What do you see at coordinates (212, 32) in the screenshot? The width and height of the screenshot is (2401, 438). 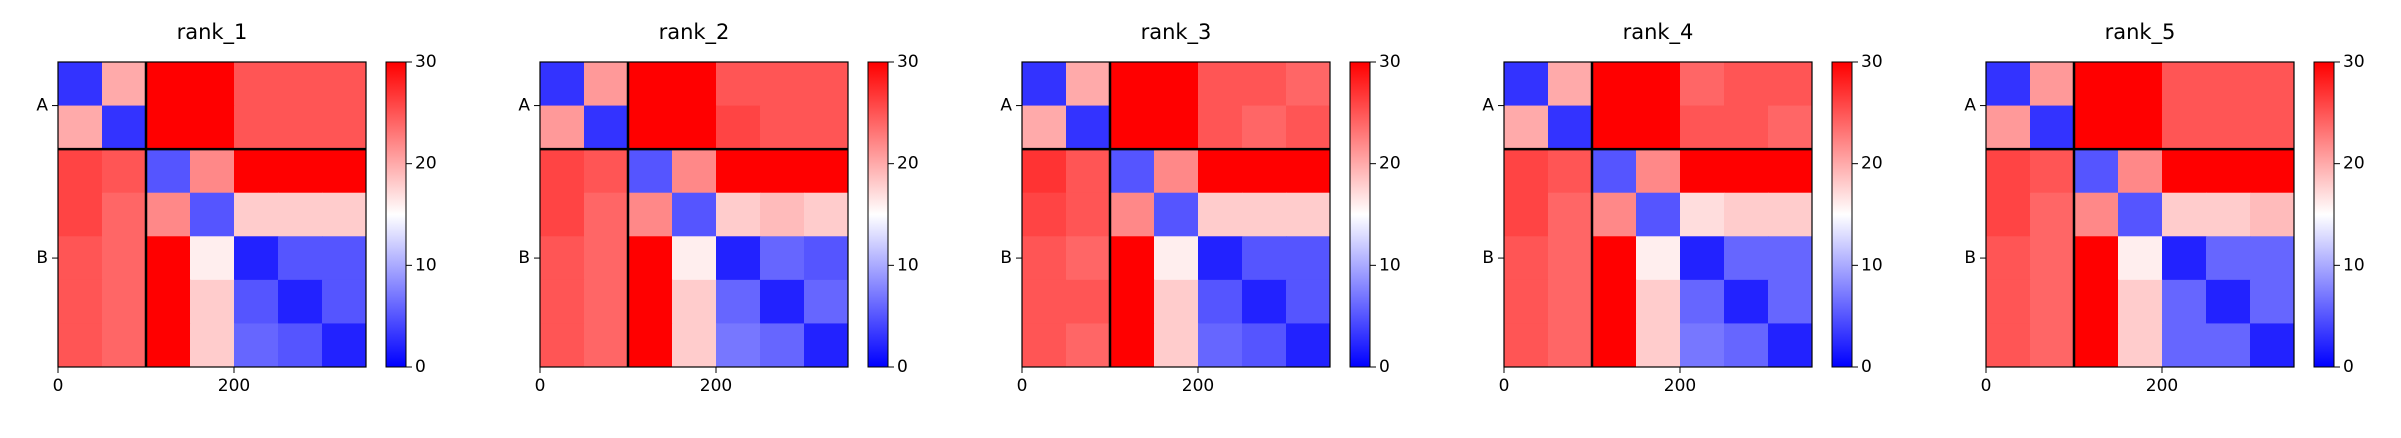 I see `panel-title: rank_1` at bounding box center [212, 32].